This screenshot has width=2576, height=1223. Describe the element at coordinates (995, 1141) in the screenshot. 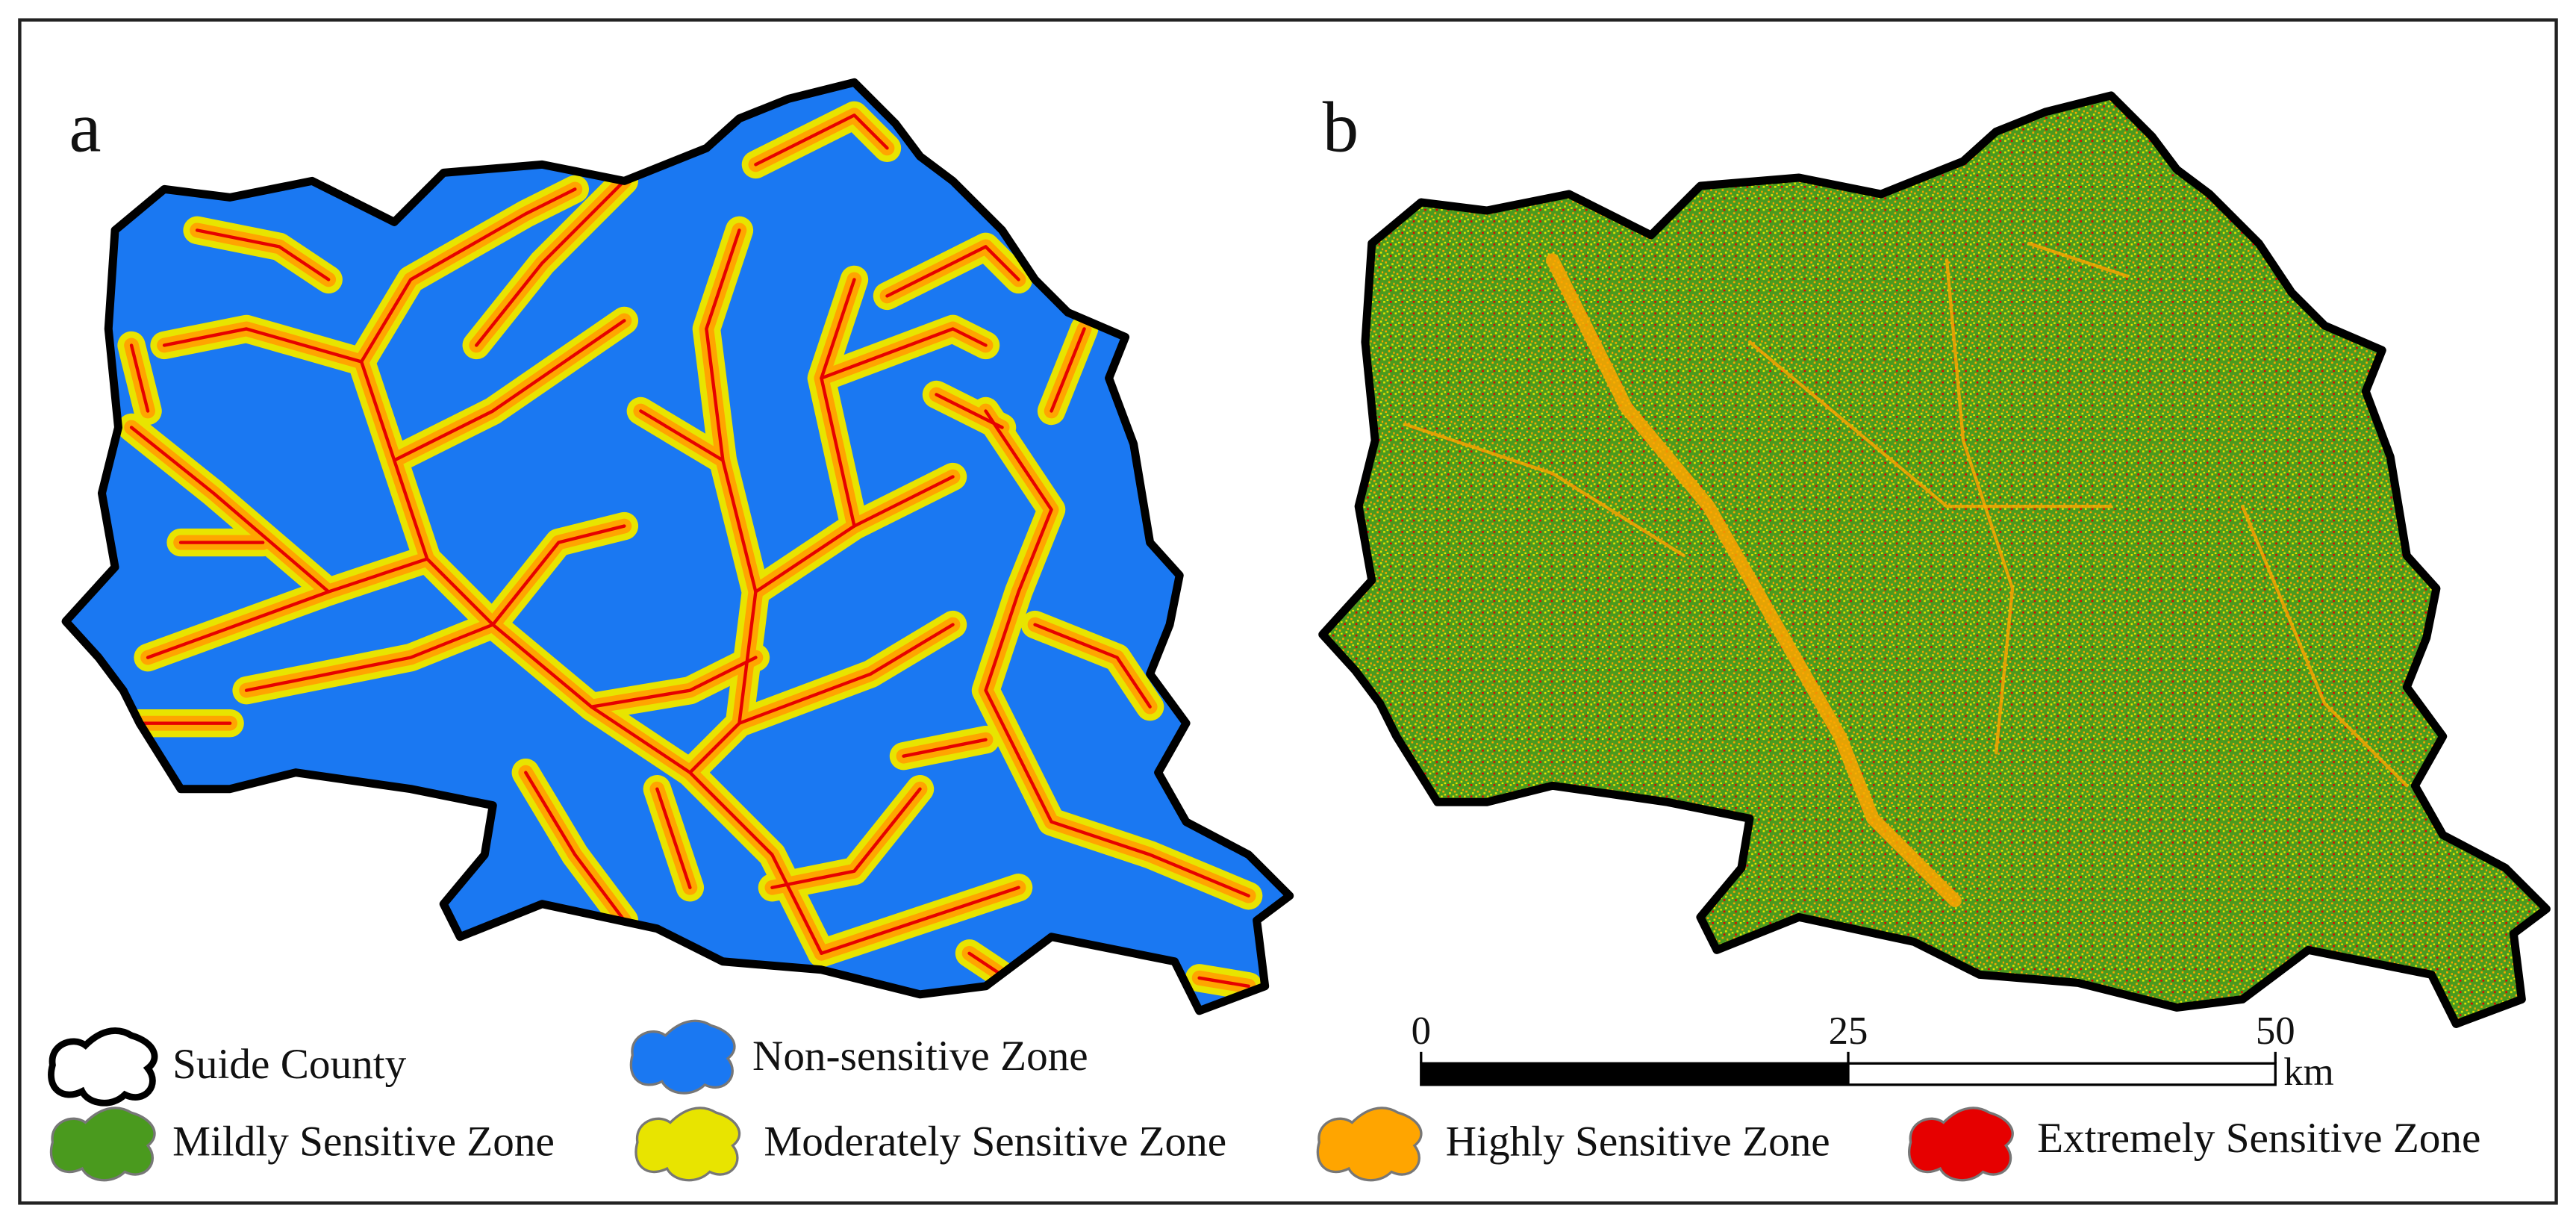

I see `legend-label: Moderately Sensitive Zone` at that location.